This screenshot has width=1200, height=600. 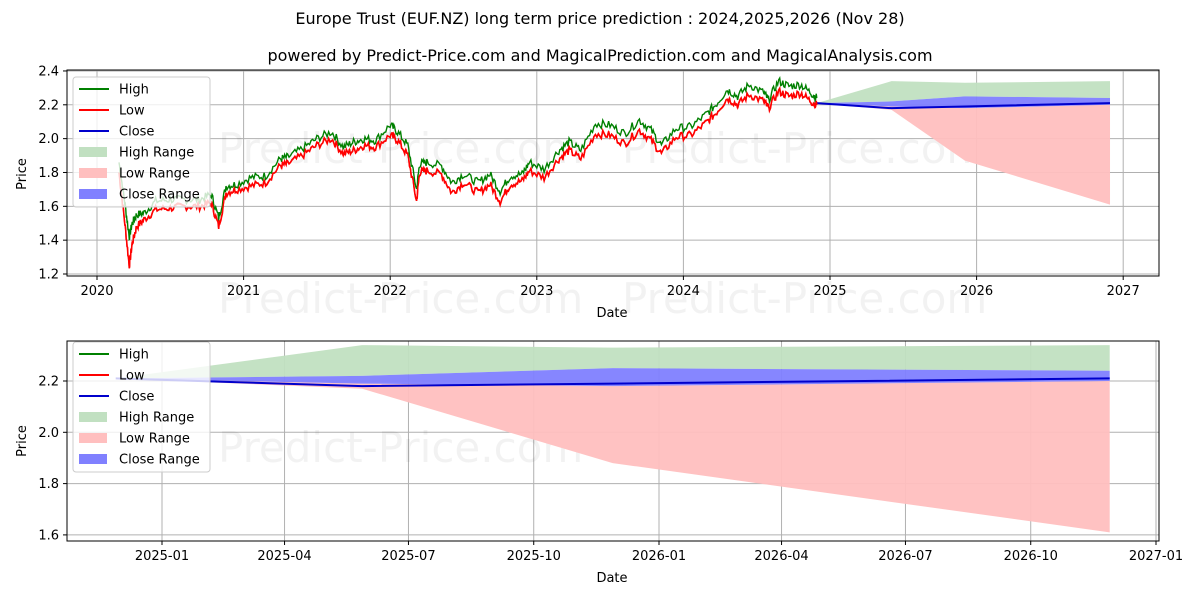 I want to click on top-forecast-ranges, so click(x=963, y=143).